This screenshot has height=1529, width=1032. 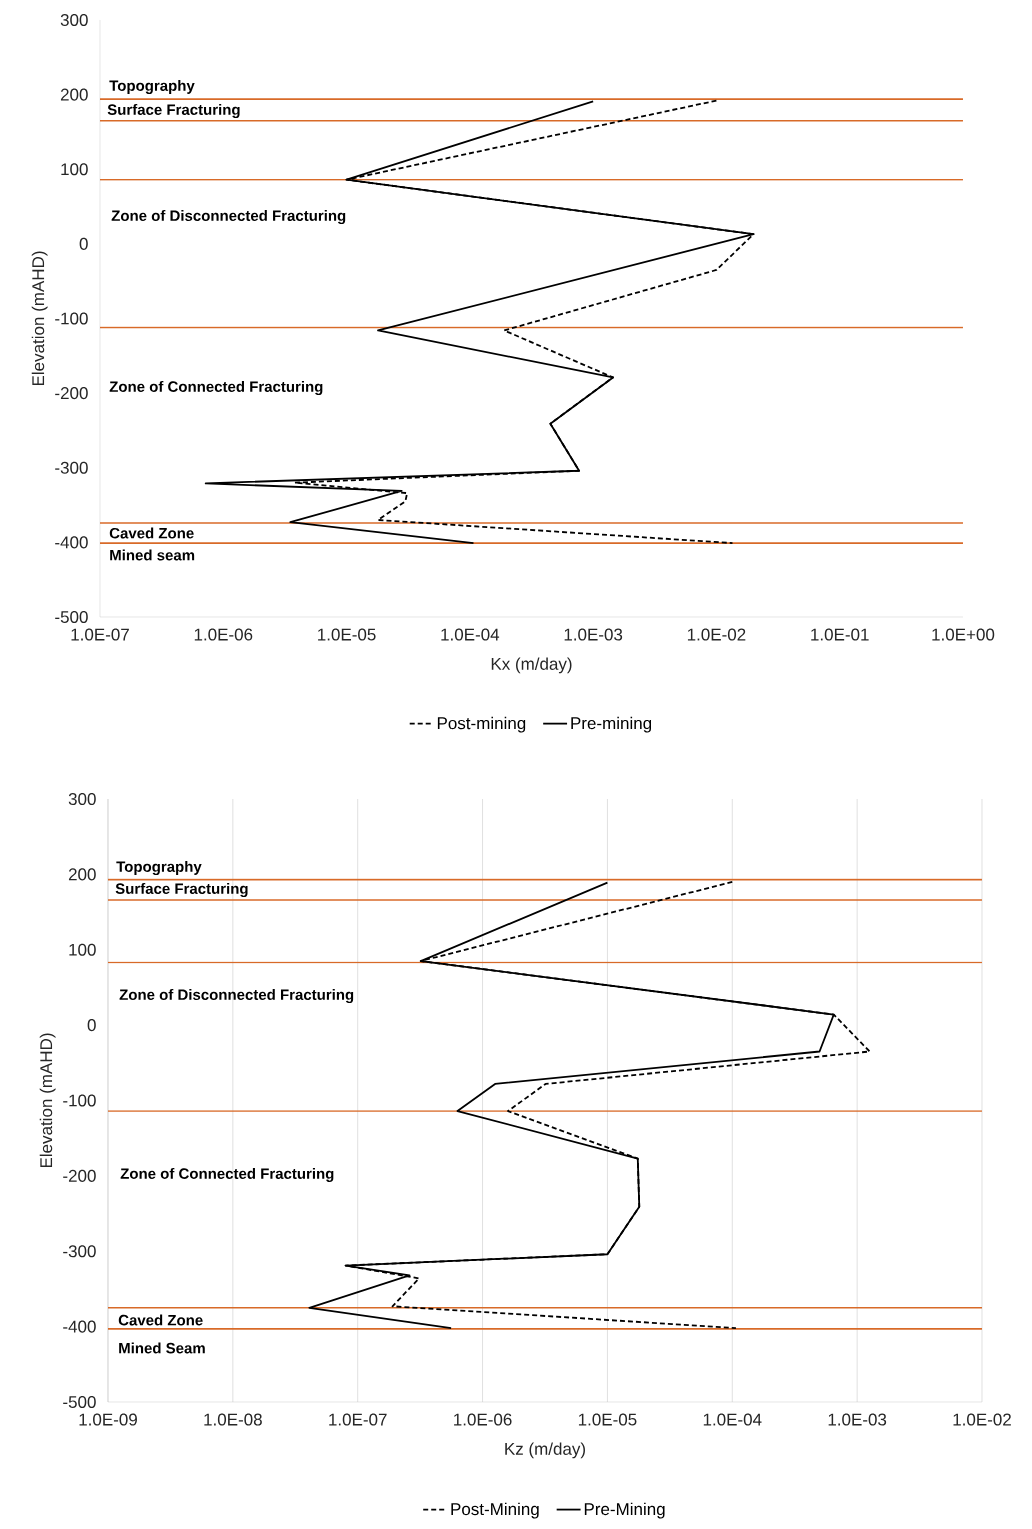 What do you see at coordinates (840, 634) in the screenshot?
I see `x-tick-label: 1.0E-01` at bounding box center [840, 634].